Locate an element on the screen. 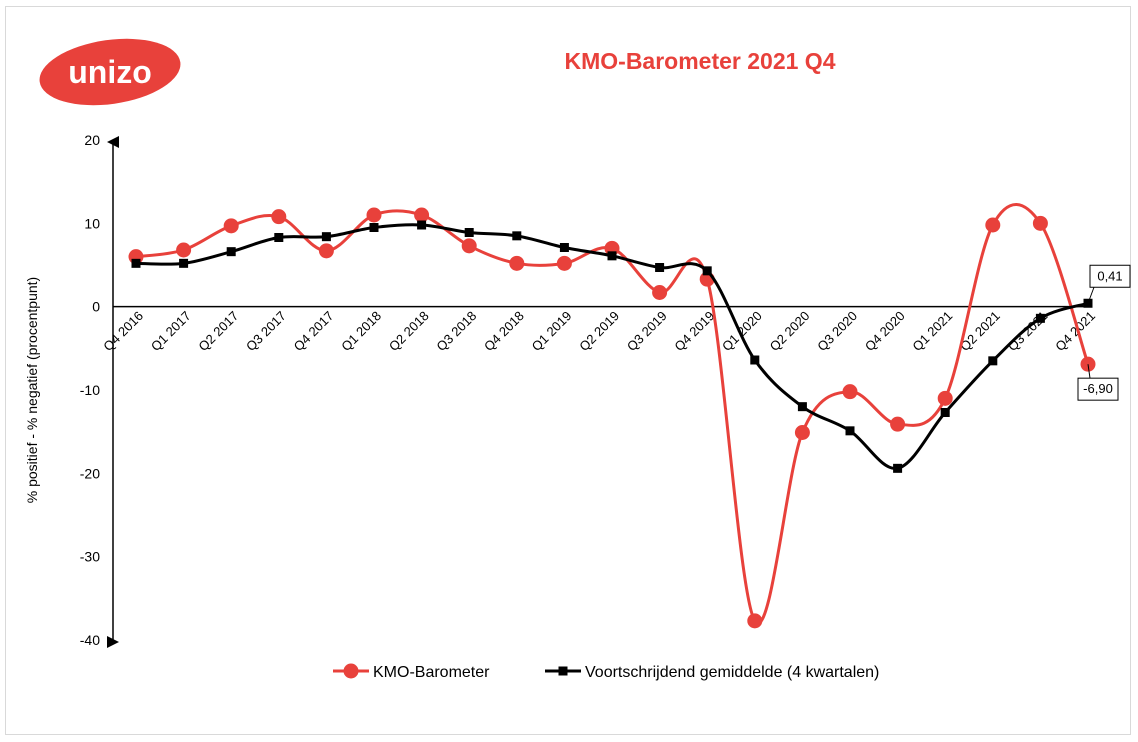 Image resolution: width=1138 pixels, height=742 pixels. logo-ellipse is located at coordinates (110, 72).